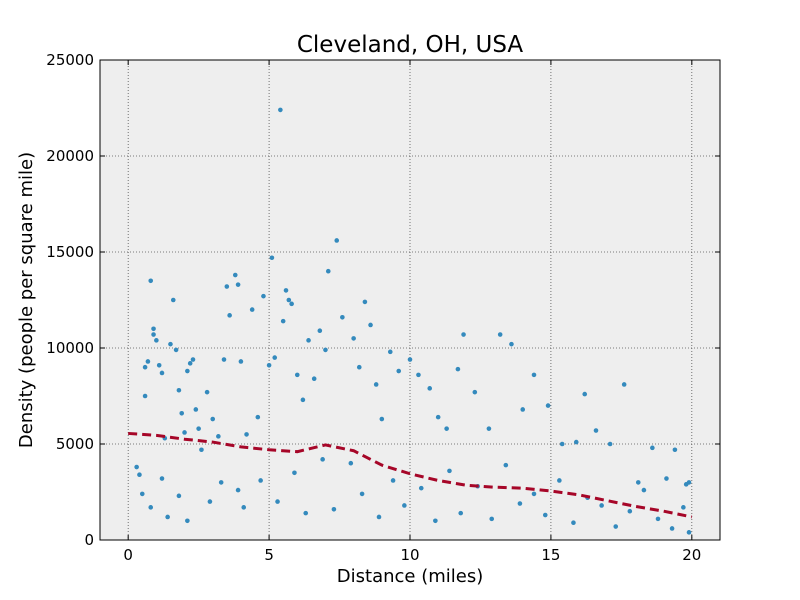 This screenshot has height=600, width=800. Describe the element at coordinates (75, 444) in the screenshot. I see `y-tick-label: 5000` at that location.